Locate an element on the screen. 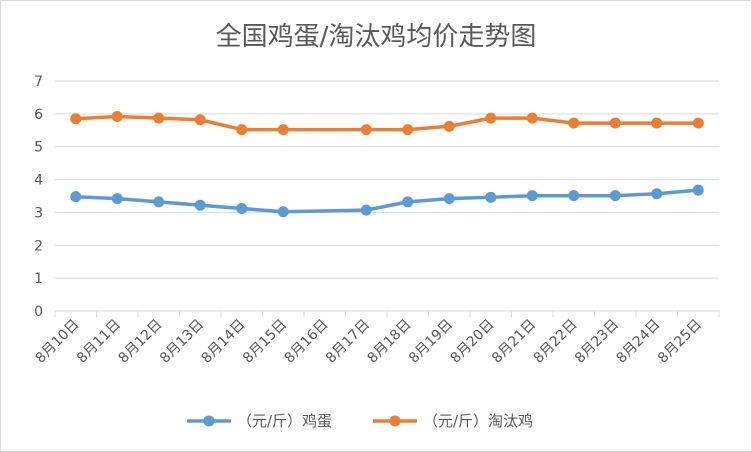  y-tick-label: 3 is located at coordinates (38, 213).